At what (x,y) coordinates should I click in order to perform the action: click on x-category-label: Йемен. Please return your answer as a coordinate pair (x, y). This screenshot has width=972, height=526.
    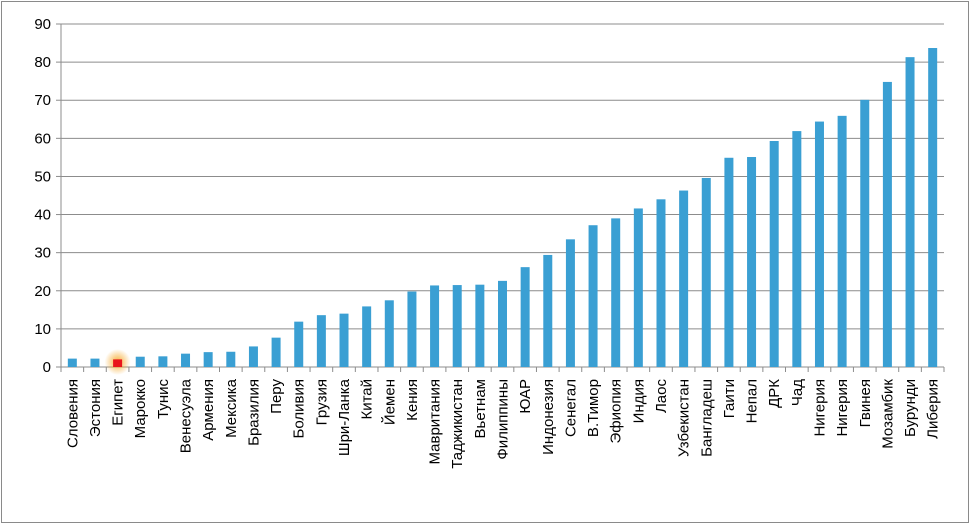
    Looking at the image, I should click on (389, 402).